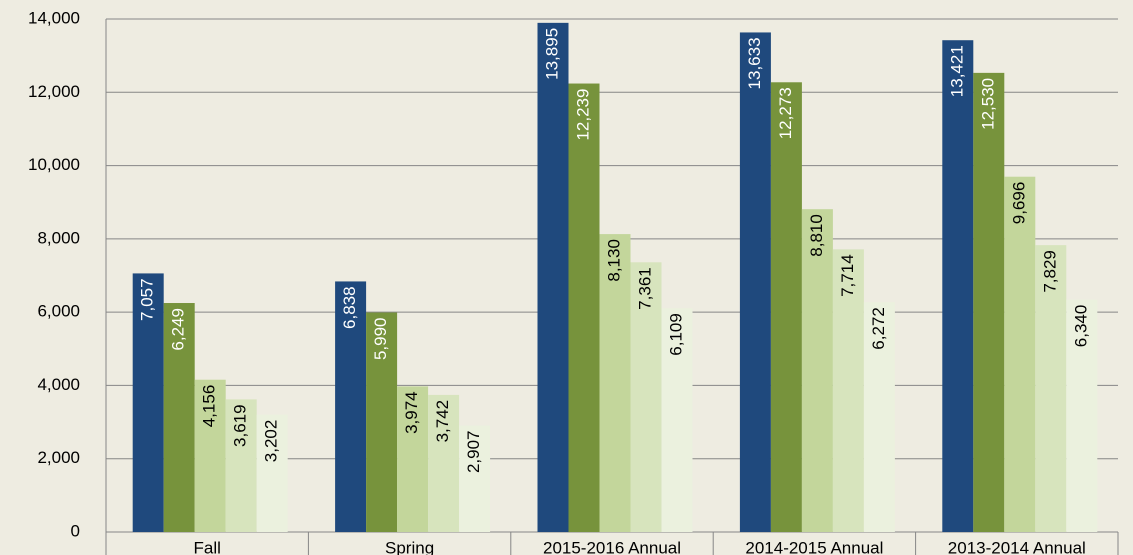  Describe the element at coordinates (613, 260) in the screenshot. I see `data-label: 8,130` at that location.